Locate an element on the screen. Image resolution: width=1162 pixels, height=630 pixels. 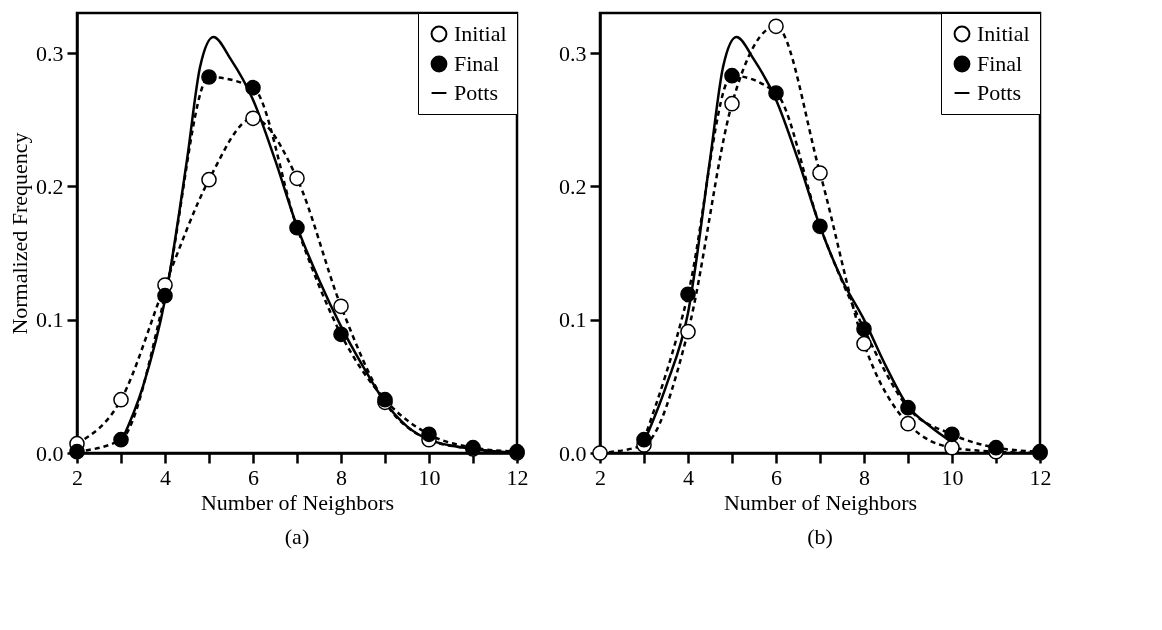
text: (a) is located at coordinates (297, 536).